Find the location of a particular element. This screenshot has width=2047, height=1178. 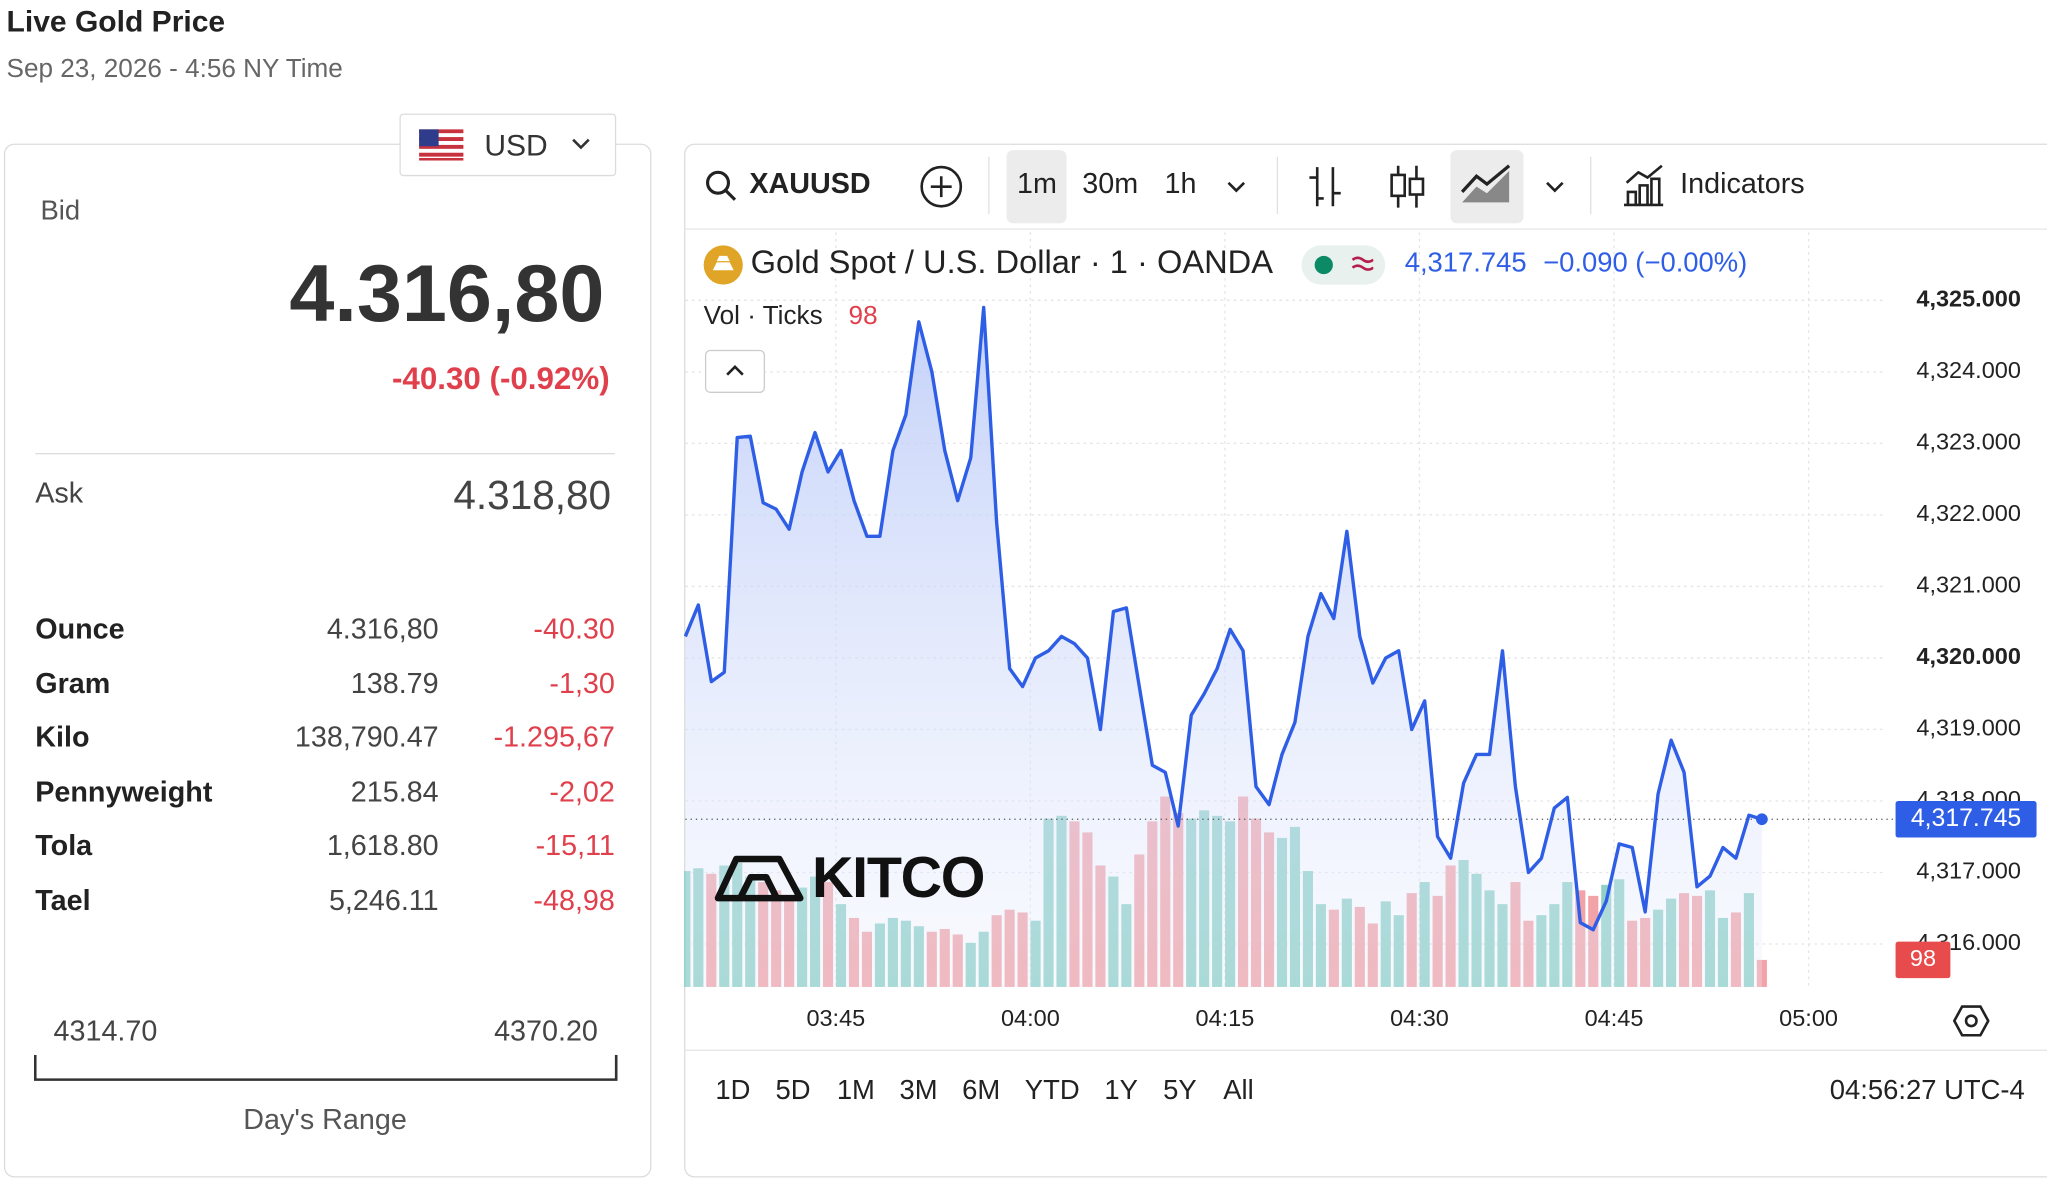

range-high: 4370.20 is located at coordinates (546, 1030).